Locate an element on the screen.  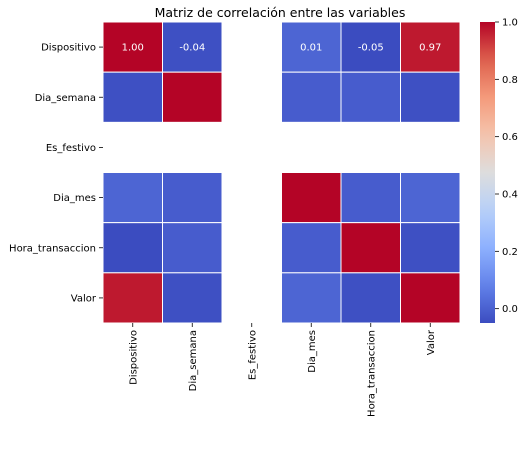
colorbar-tick-label: 0.6 is located at coordinates (510, 137).